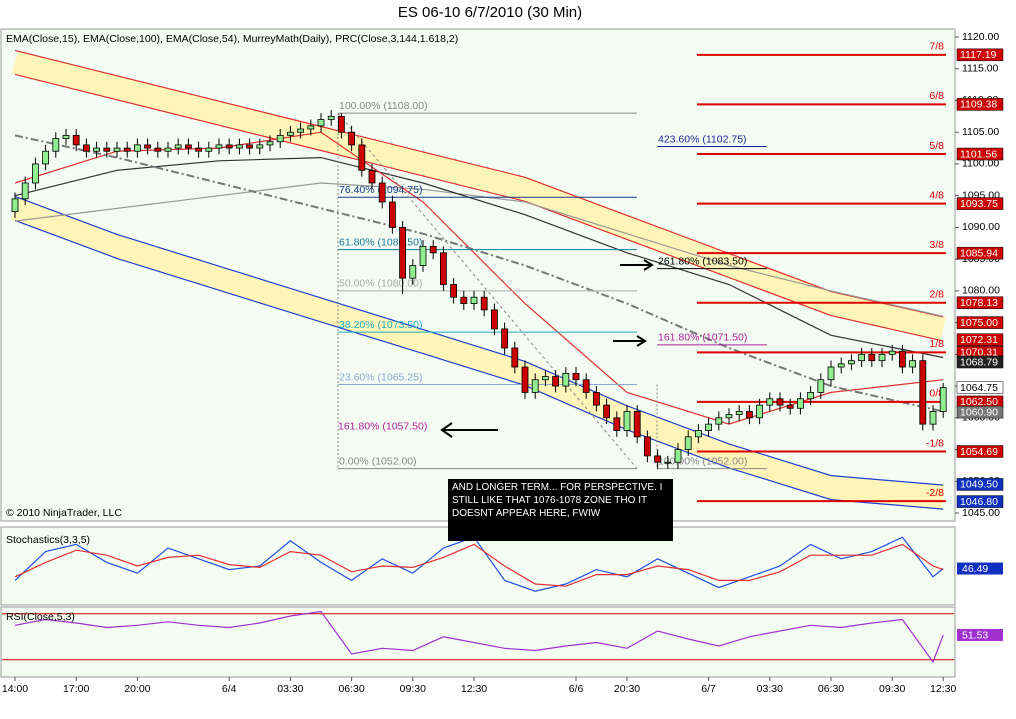 The image size is (1016, 719). What do you see at coordinates (576, 689) in the screenshot?
I see `x-tick-label: 6/6` at bounding box center [576, 689].